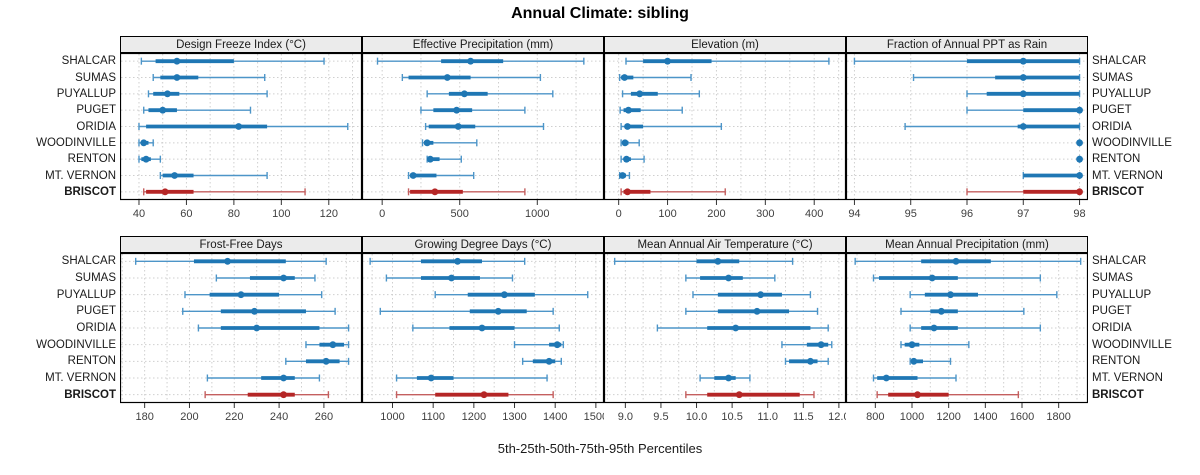 Image resolution: width=1200 pixels, height=475 pixels. Describe the element at coordinates (854, 214) in the screenshot. I see `x-tick-label: 94` at that location.